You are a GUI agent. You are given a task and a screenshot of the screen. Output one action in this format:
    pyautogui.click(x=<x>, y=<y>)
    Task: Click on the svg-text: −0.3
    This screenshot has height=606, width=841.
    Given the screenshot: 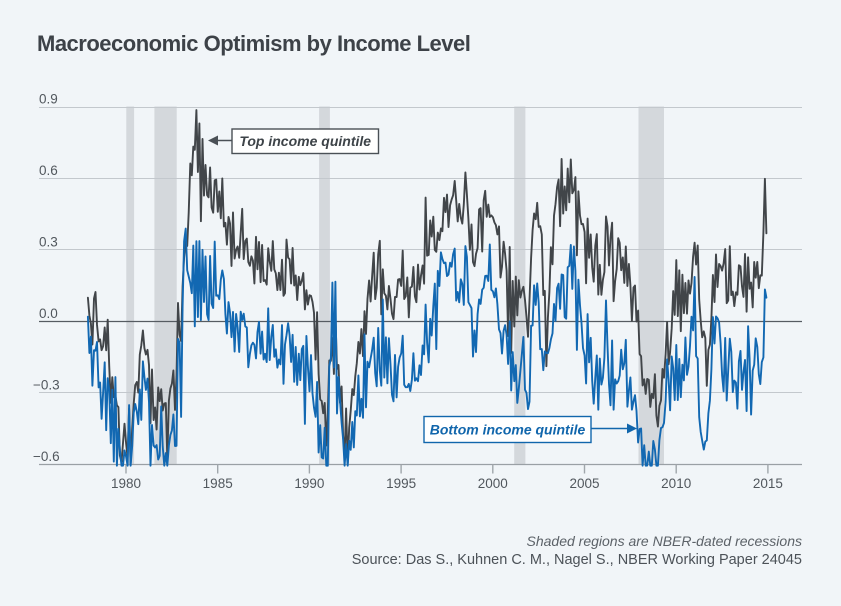 What is the action you would take?
    pyautogui.click(x=46, y=385)
    